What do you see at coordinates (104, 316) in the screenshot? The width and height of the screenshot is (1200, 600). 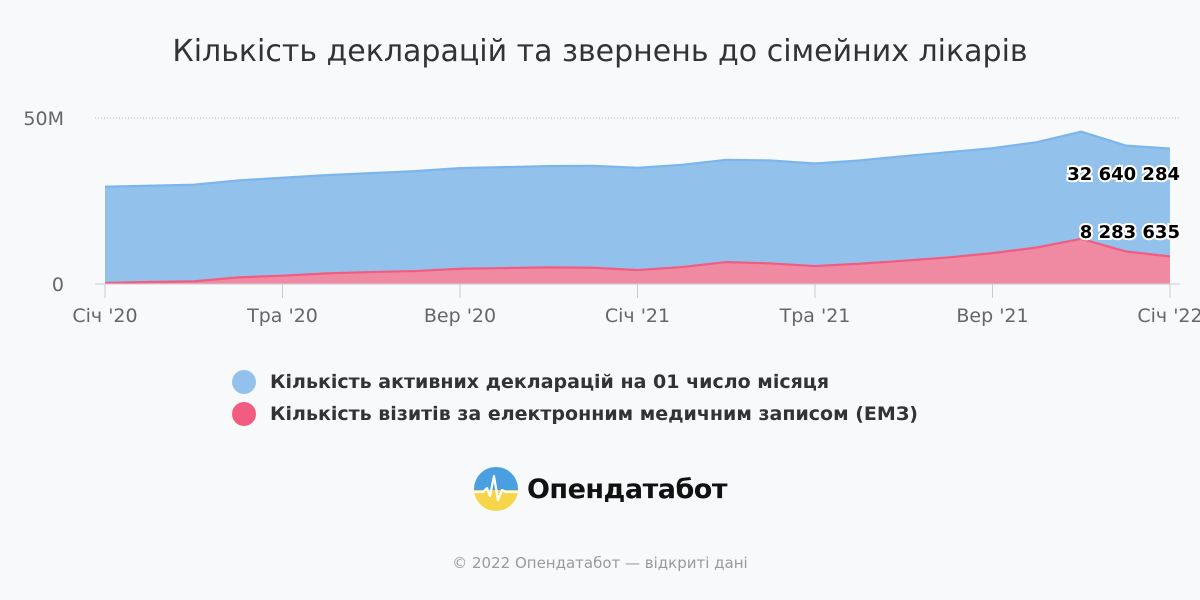 I see `x-tick-label: Січ '20` at bounding box center [104, 316].